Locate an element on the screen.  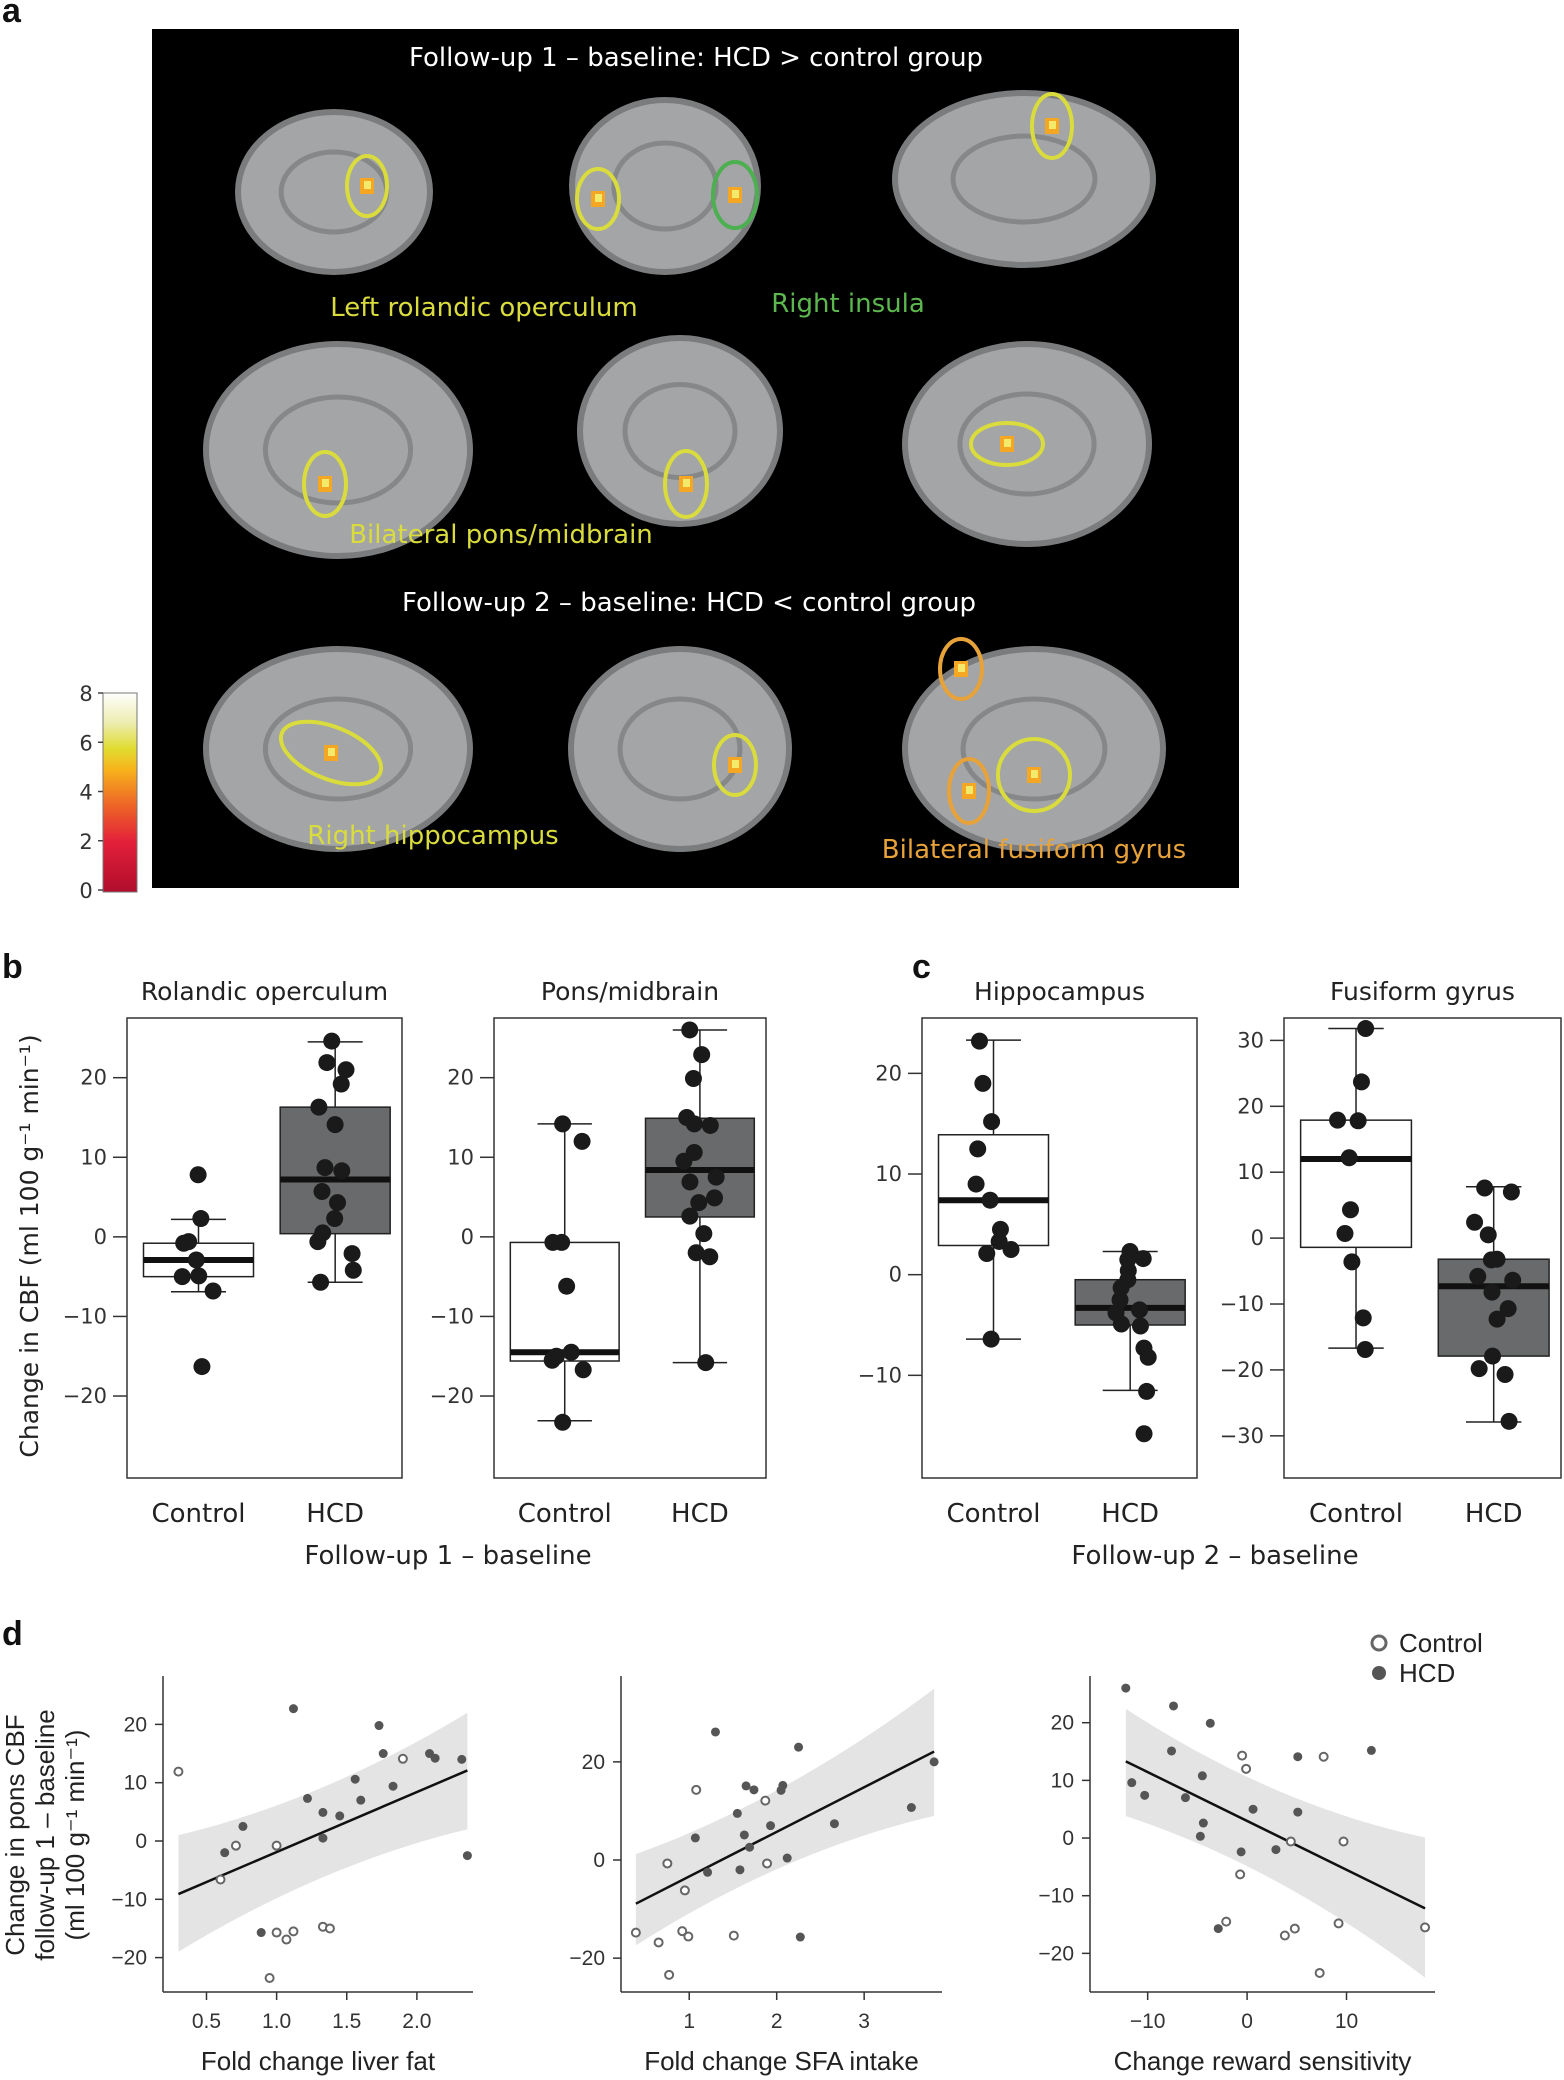
colorbar-tick-label: 4 is located at coordinates (85, 793).